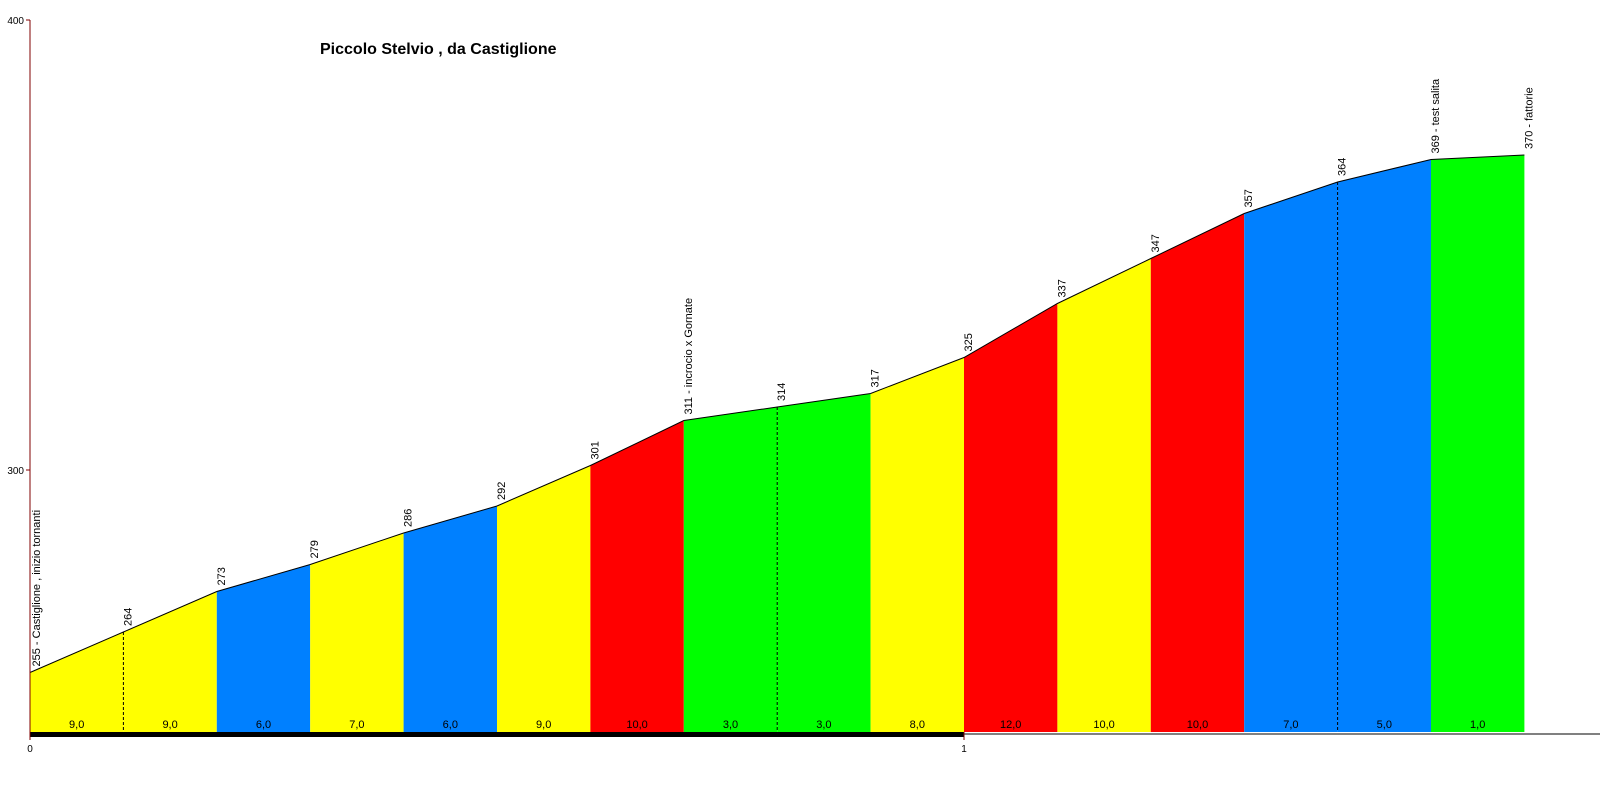  I want to click on elevation-label: 364, so click(1343, 167).